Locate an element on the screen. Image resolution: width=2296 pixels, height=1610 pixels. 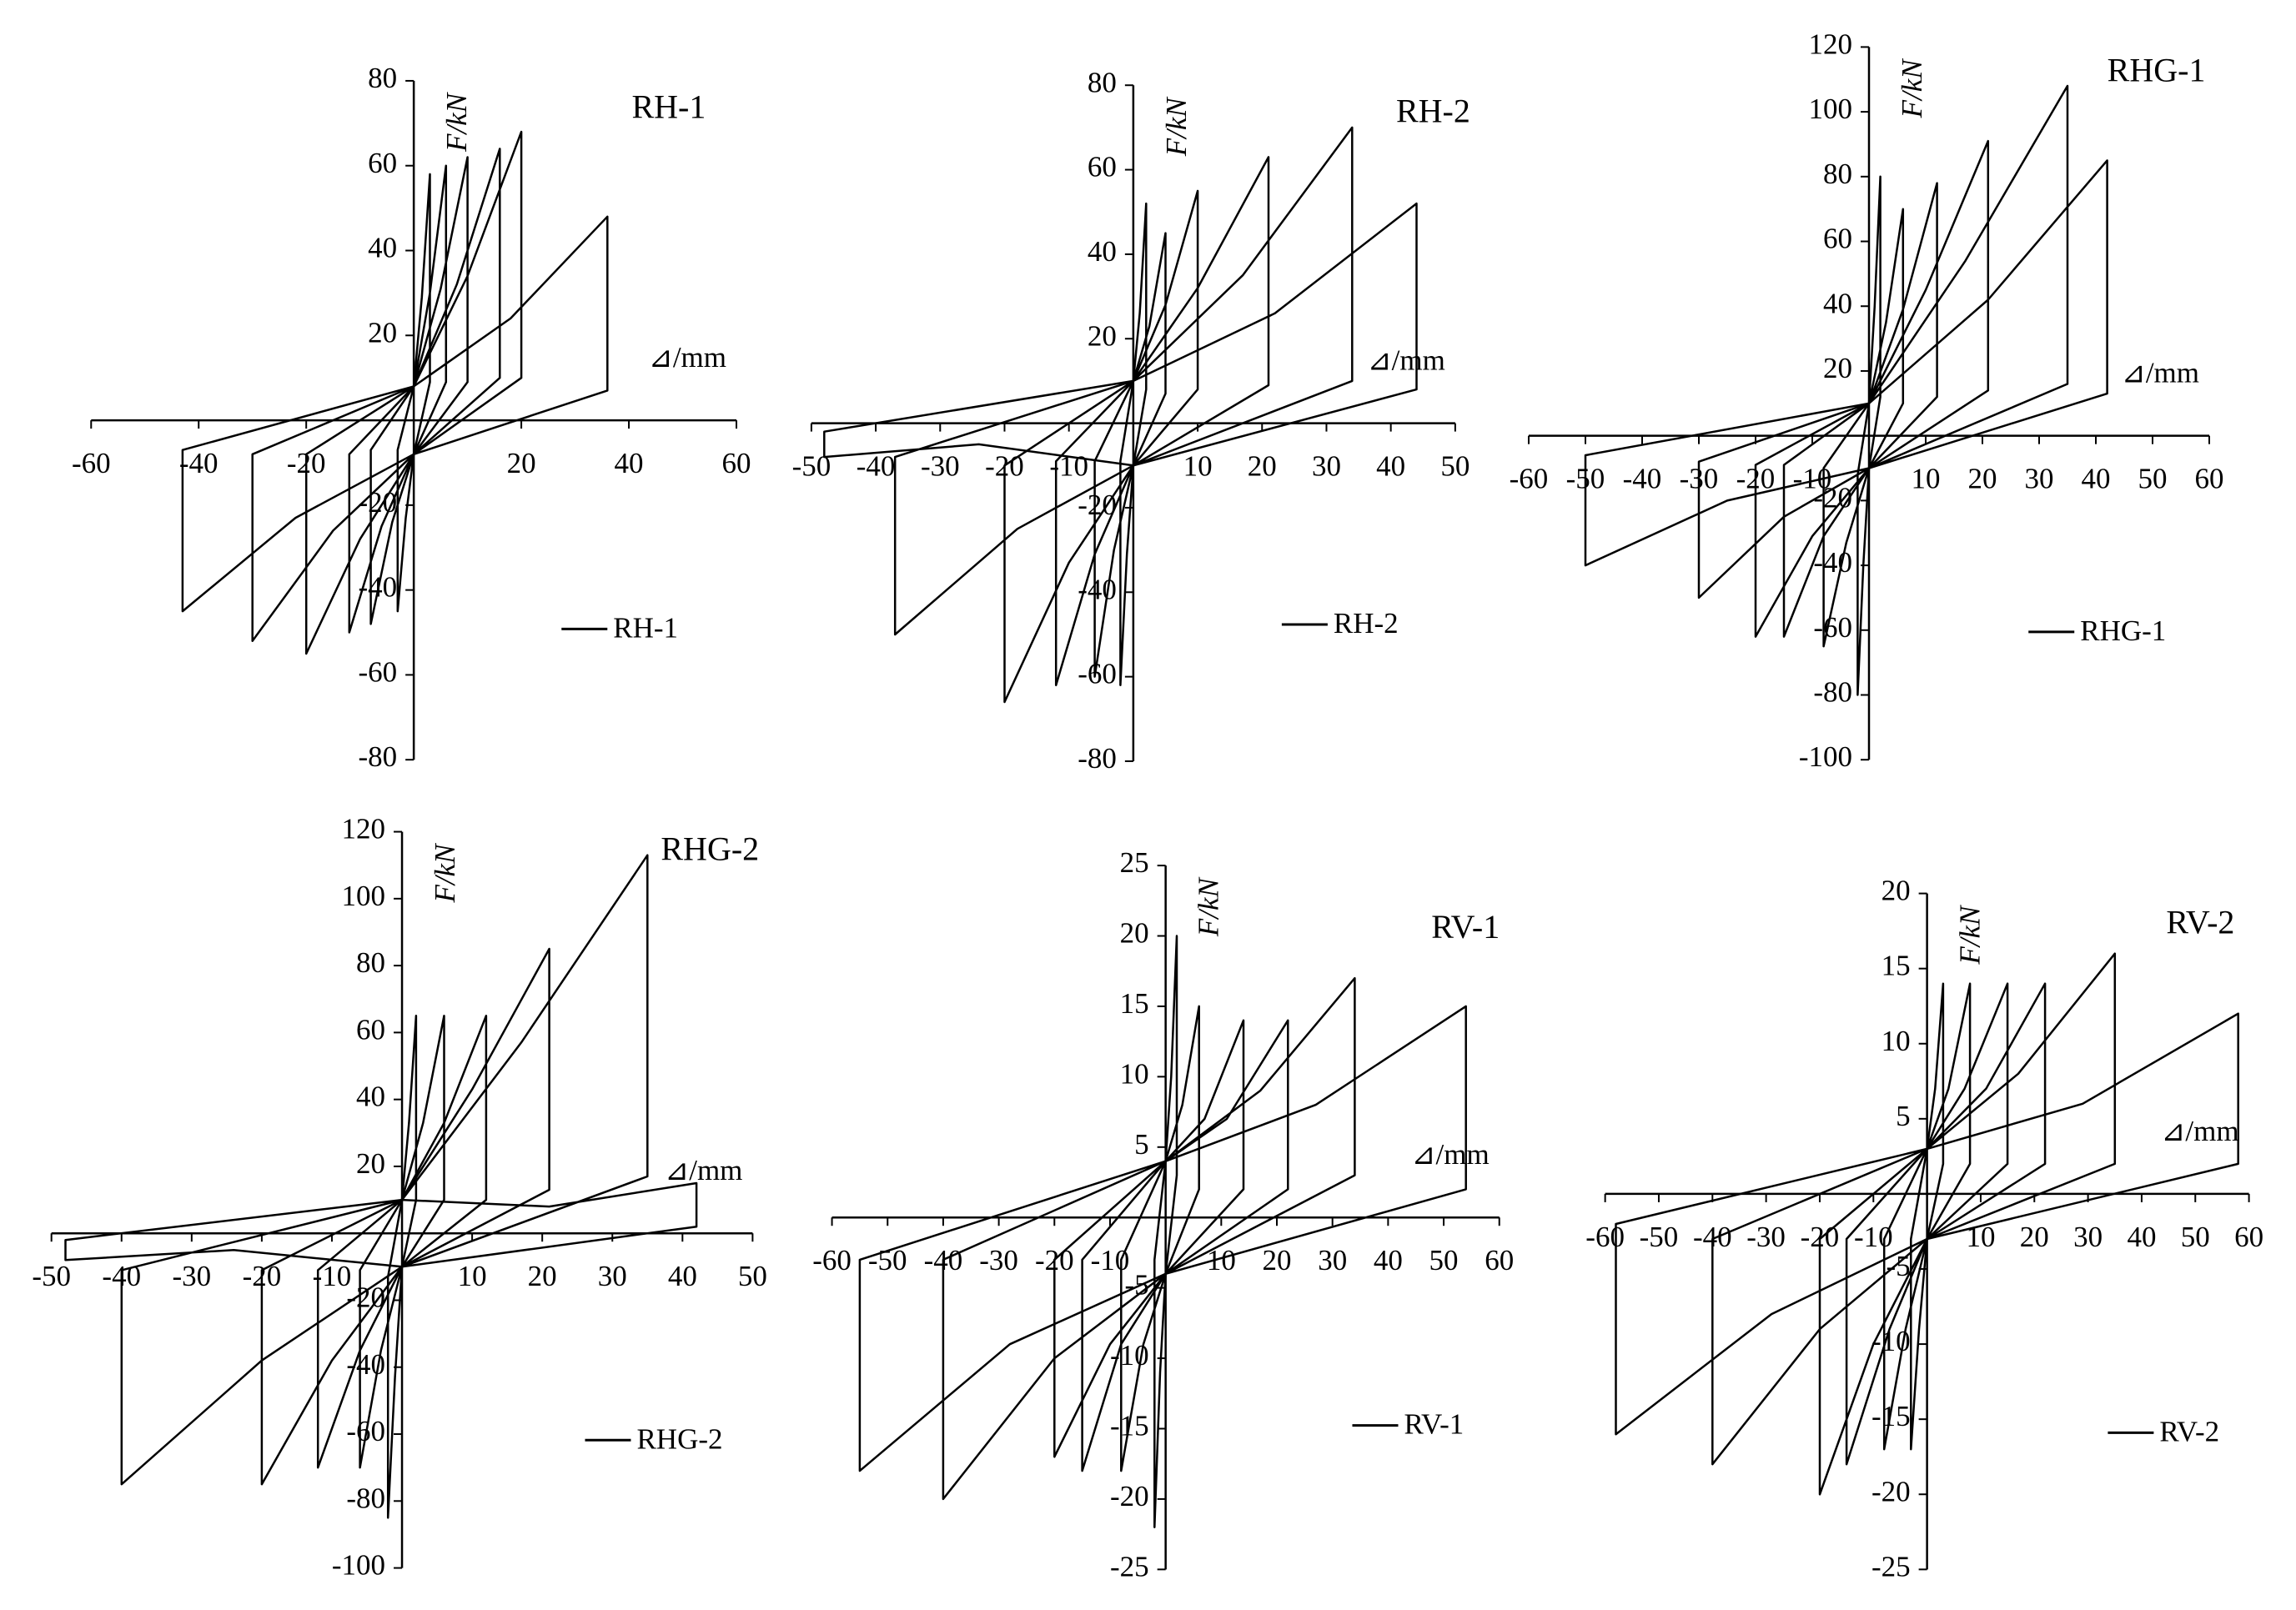
y-tick-label: 100 is located at coordinates (364, 896).